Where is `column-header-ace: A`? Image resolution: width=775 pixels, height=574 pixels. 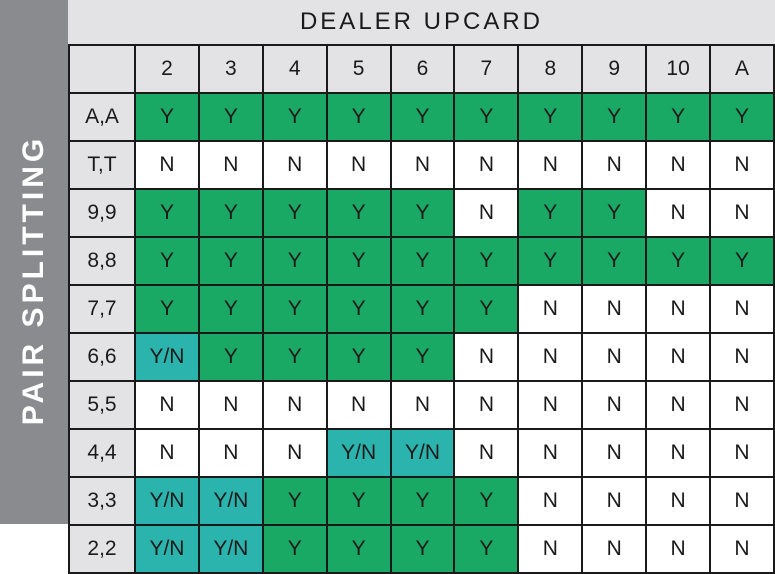 column-header-ace: A is located at coordinates (742, 69).